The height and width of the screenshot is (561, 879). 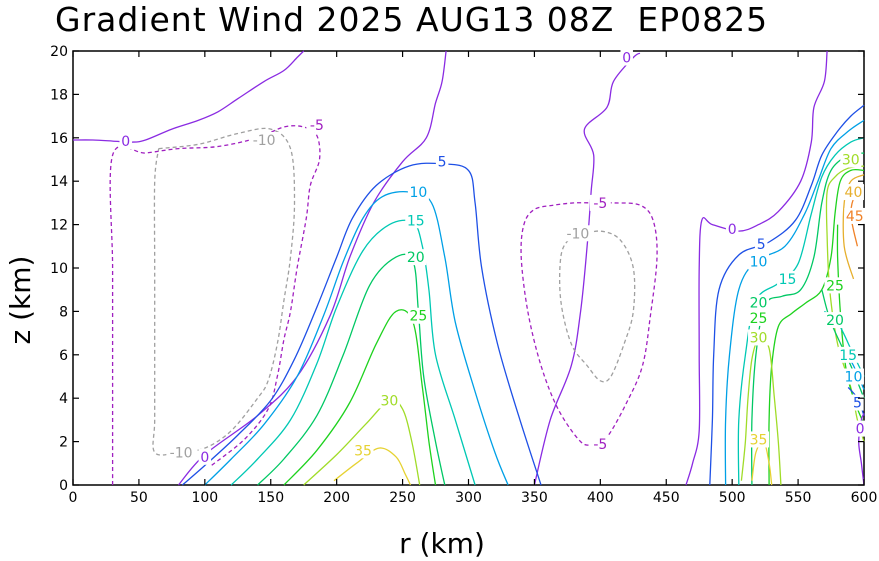 I want to click on contour-label-15: 0, so click(x=204, y=458).